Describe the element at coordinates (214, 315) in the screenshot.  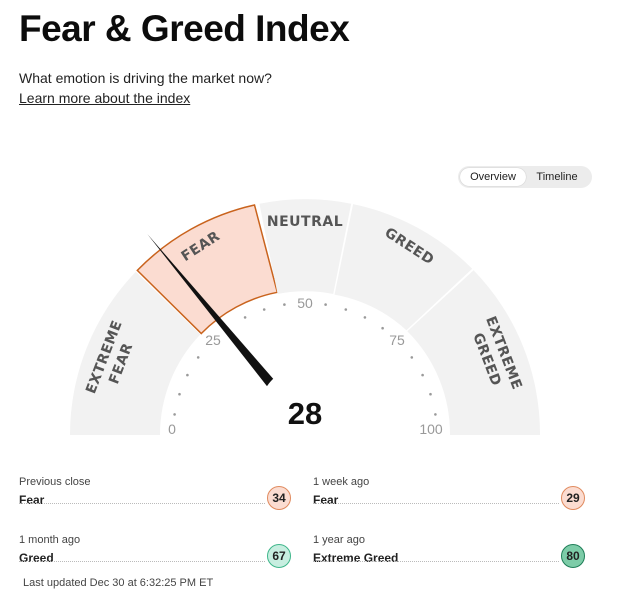
I see `gauge-needle` at that location.